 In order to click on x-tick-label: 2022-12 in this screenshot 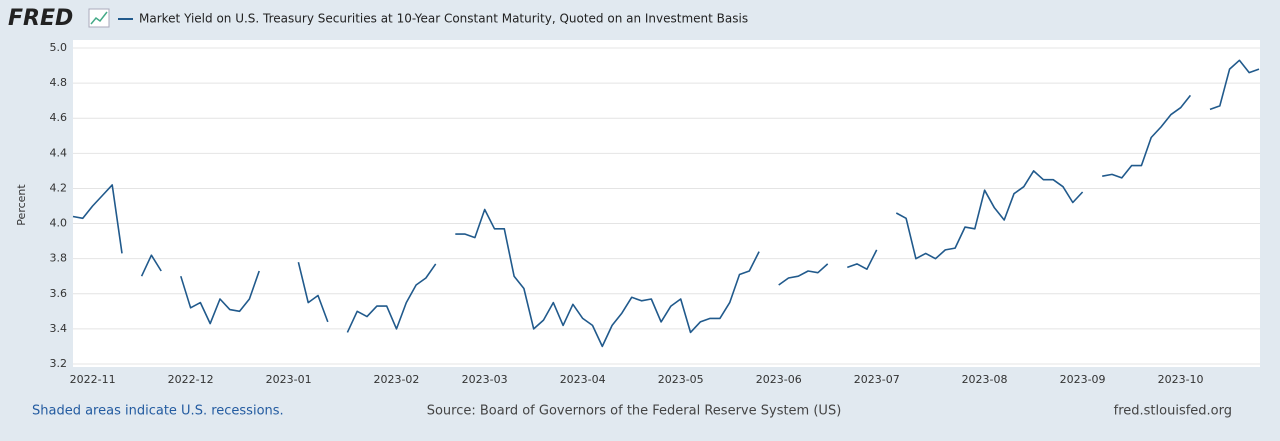, I will do `click(191, 379)`.